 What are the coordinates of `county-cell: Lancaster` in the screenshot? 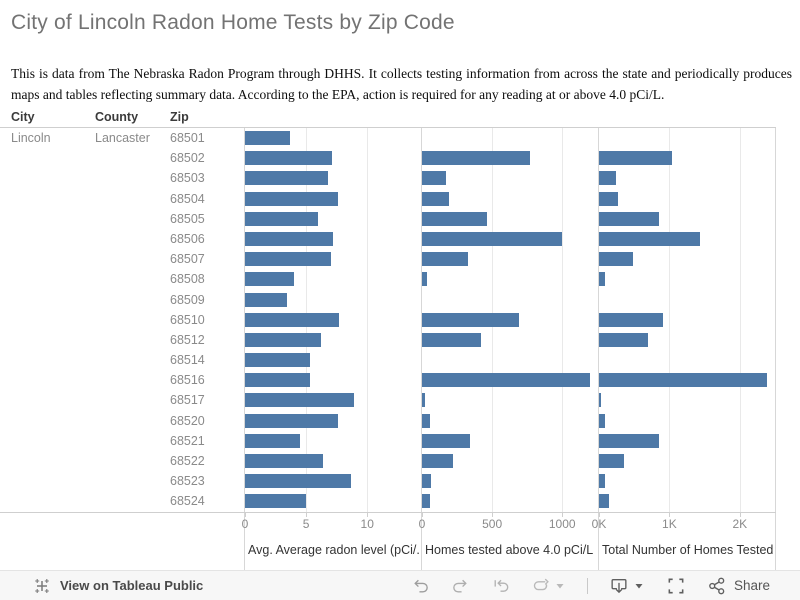 It's located at (122, 138).